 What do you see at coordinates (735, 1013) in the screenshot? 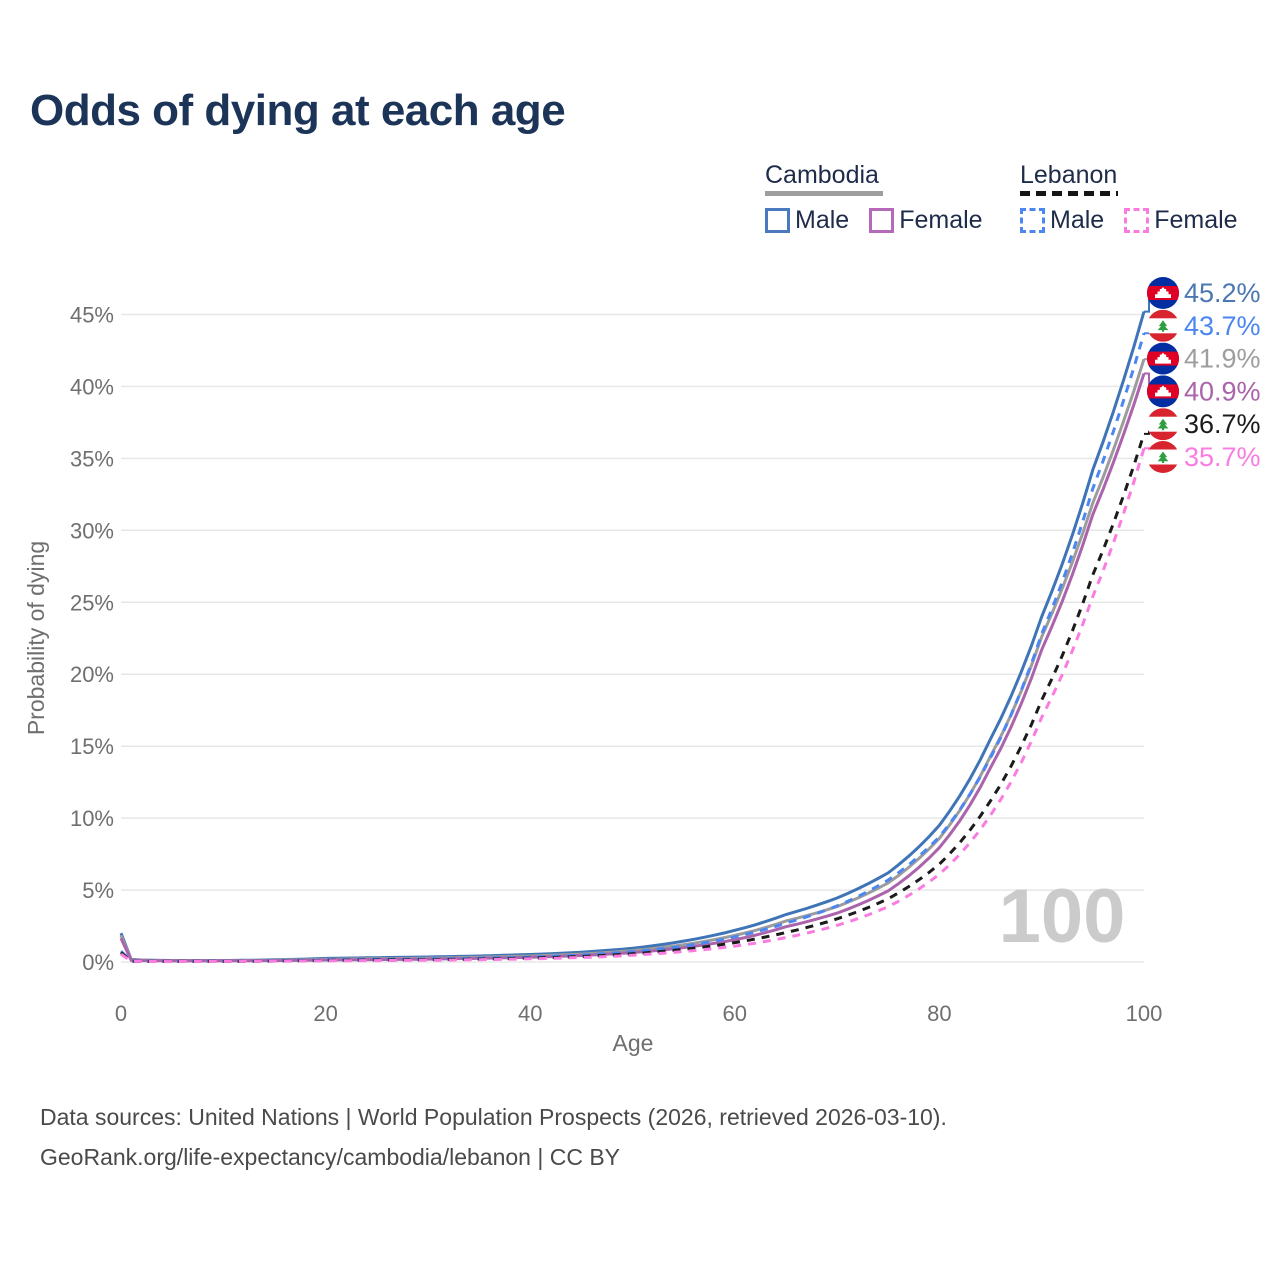
I see `x-tick-label: 60` at bounding box center [735, 1013].